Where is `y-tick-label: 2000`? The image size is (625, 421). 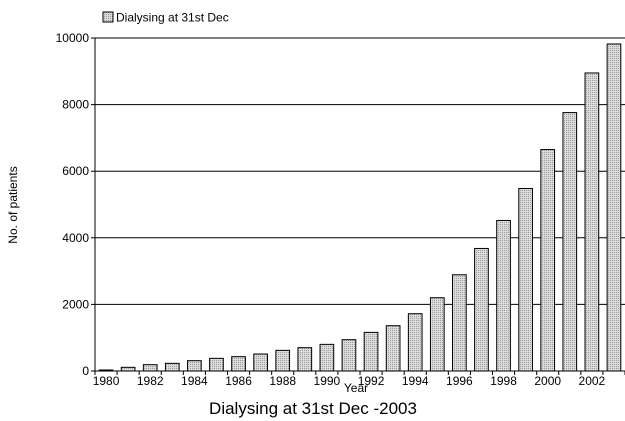 y-tick-label: 2000 is located at coordinates (75, 304).